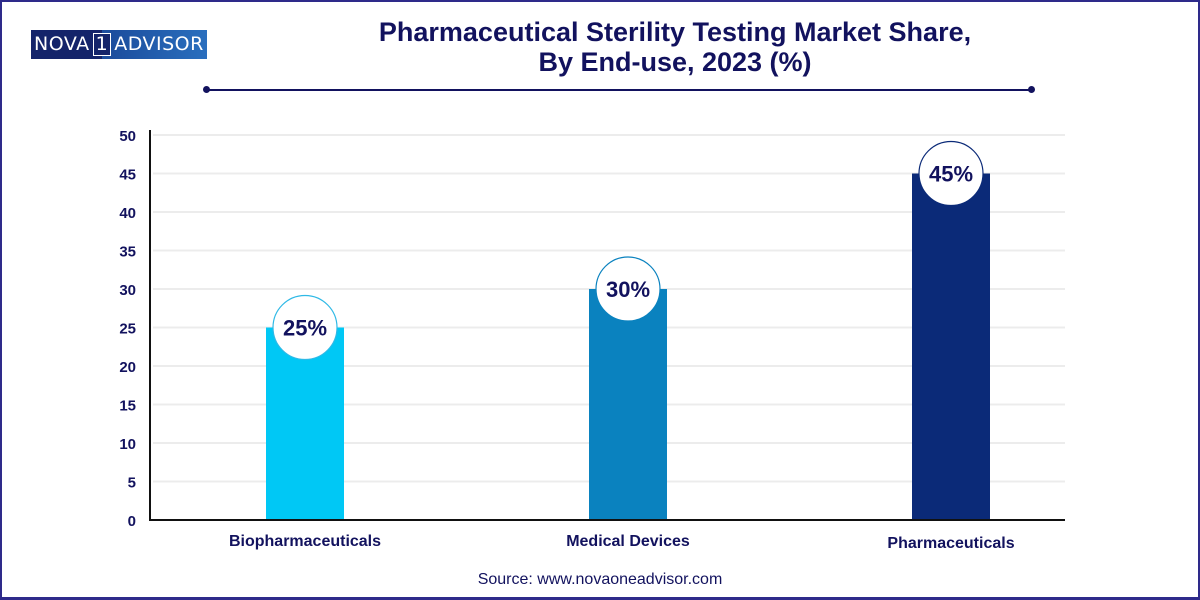 This screenshot has width=1200, height=600. What do you see at coordinates (132, 521) in the screenshot?
I see `y-tick-label: 0` at bounding box center [132, 521].